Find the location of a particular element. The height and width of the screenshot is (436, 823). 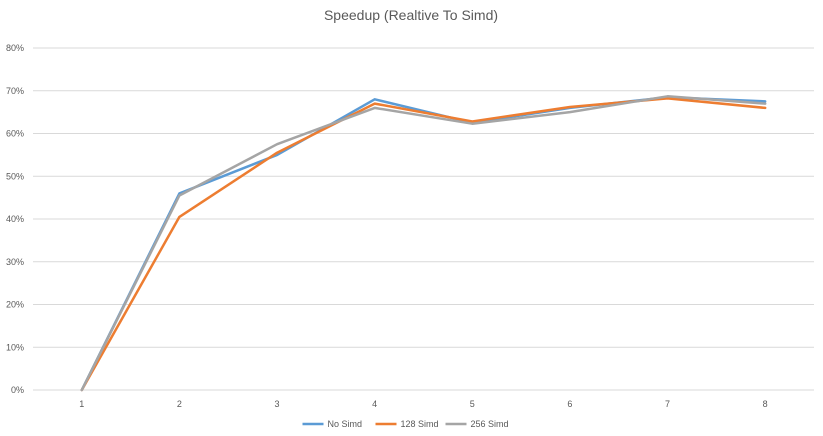

y-tick-label: 70% is located at coordinates (15, 91).